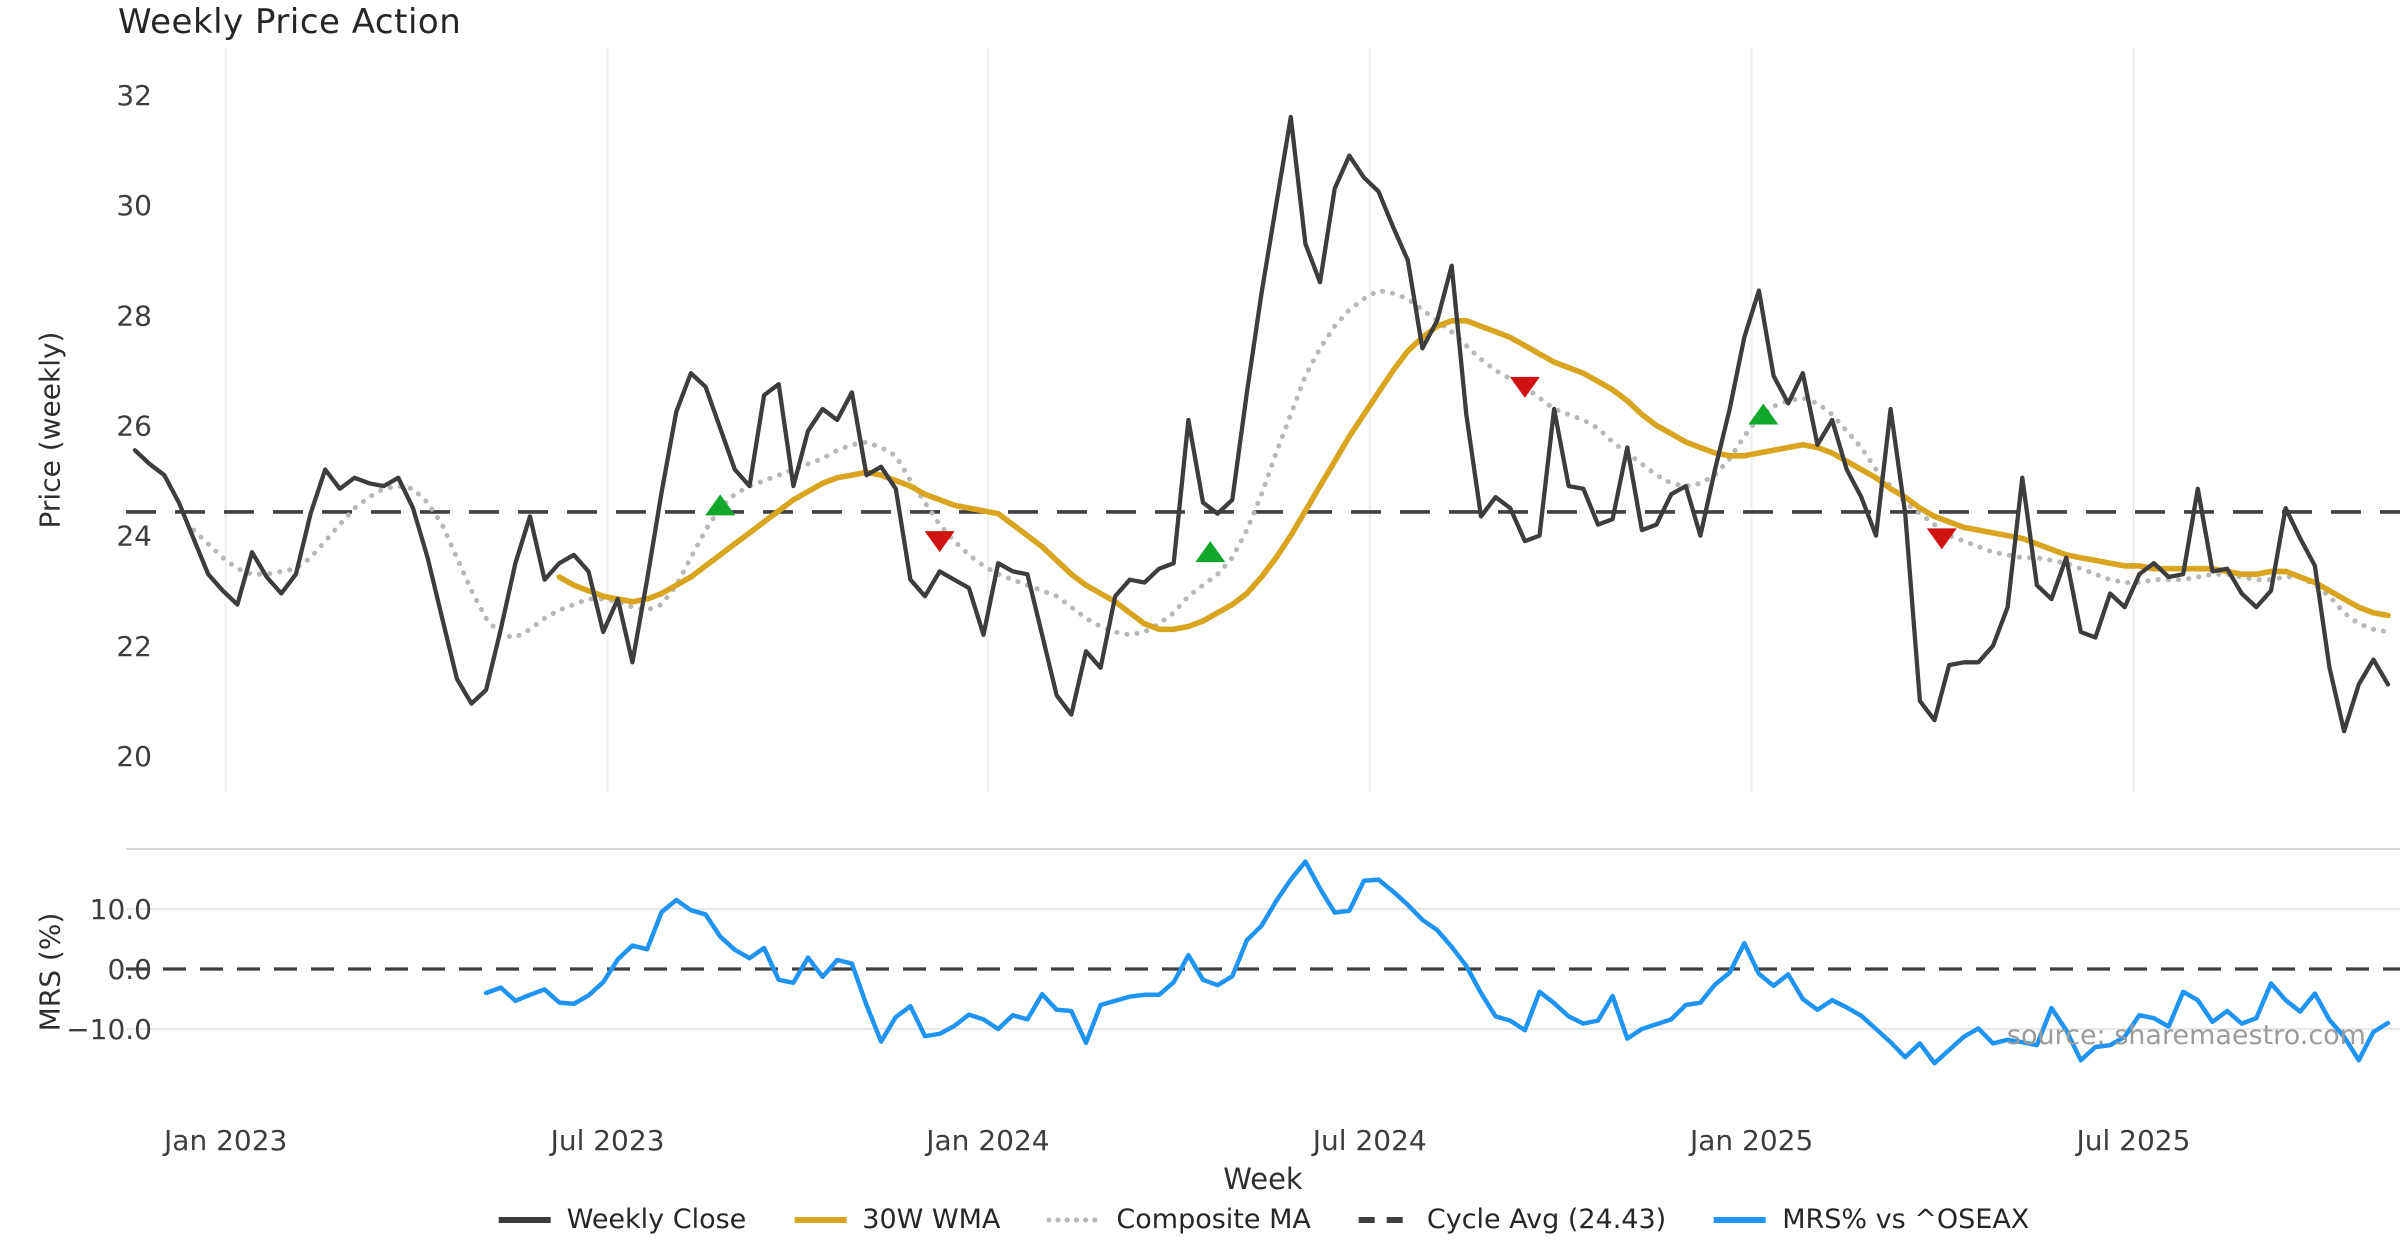 The image size is (2400, 1260). I want to click on legend-item-mrs-vs-oseax: MRS% vs ^OSEAX, so click(1870, 1219).